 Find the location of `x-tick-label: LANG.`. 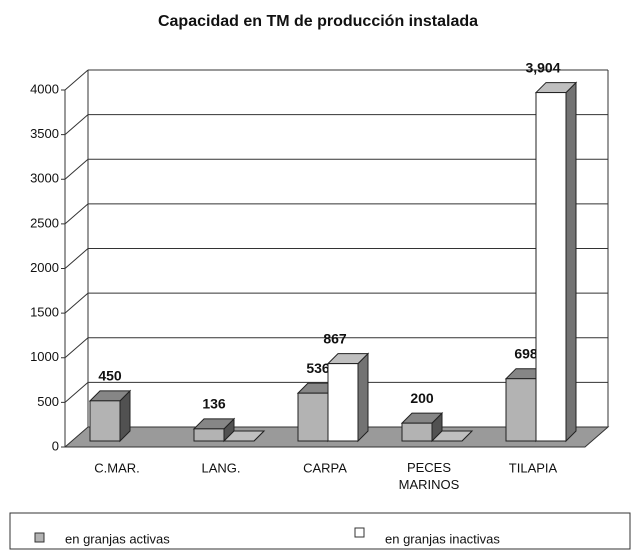

x-tick-label: LANG. is located at coordinates (220, 467).